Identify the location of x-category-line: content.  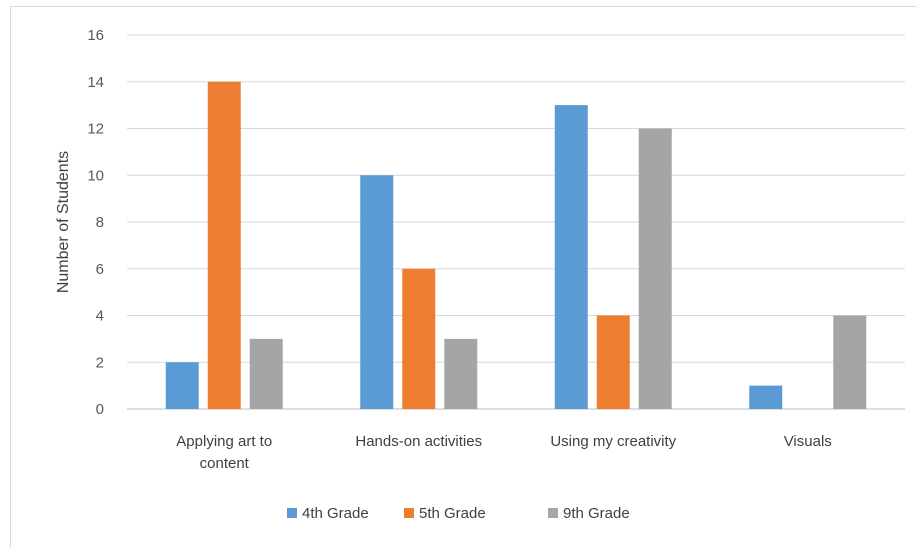
(225, 463).